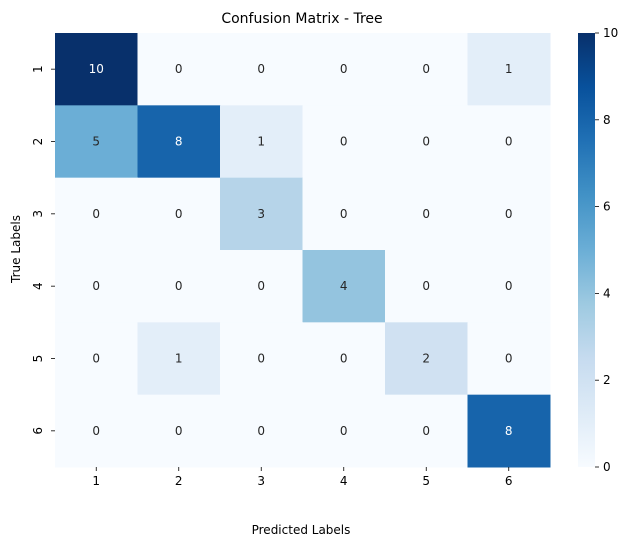  I want to click on x-tick-label: 3, so click(261, 481).